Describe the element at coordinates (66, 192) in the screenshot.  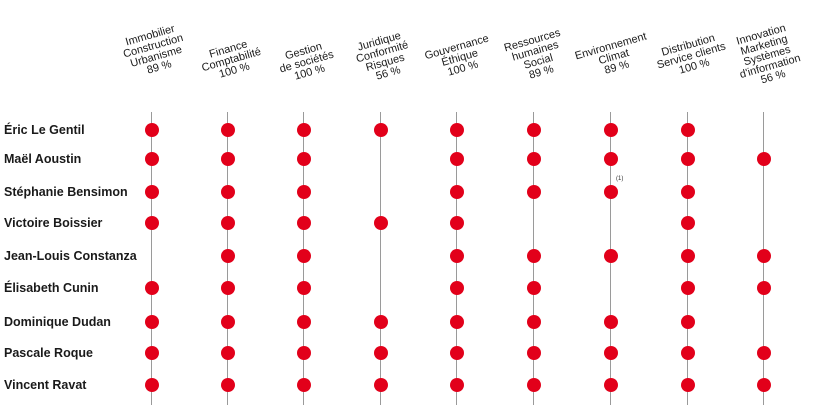
I see `member-name: Stéphanie Bensimon` at that location.